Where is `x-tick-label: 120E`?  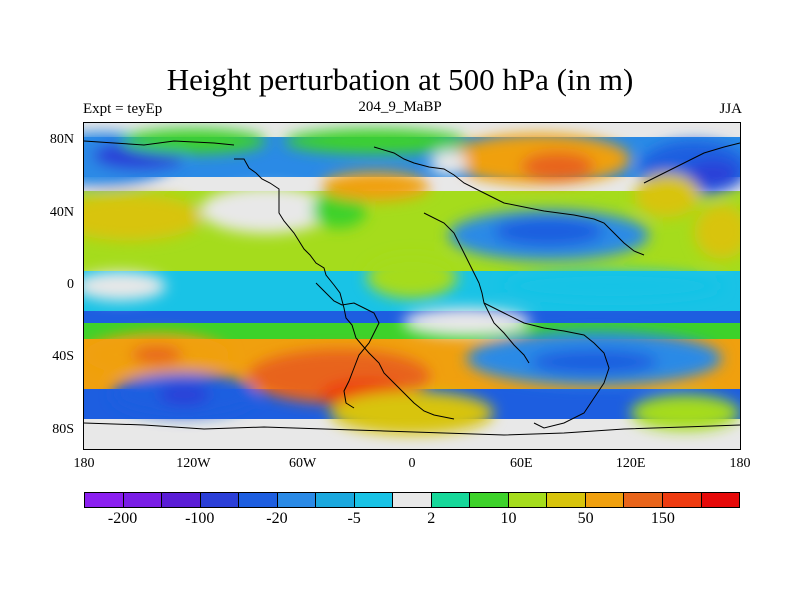
x-tick-label: 120E is located at coordinates (630, 463).